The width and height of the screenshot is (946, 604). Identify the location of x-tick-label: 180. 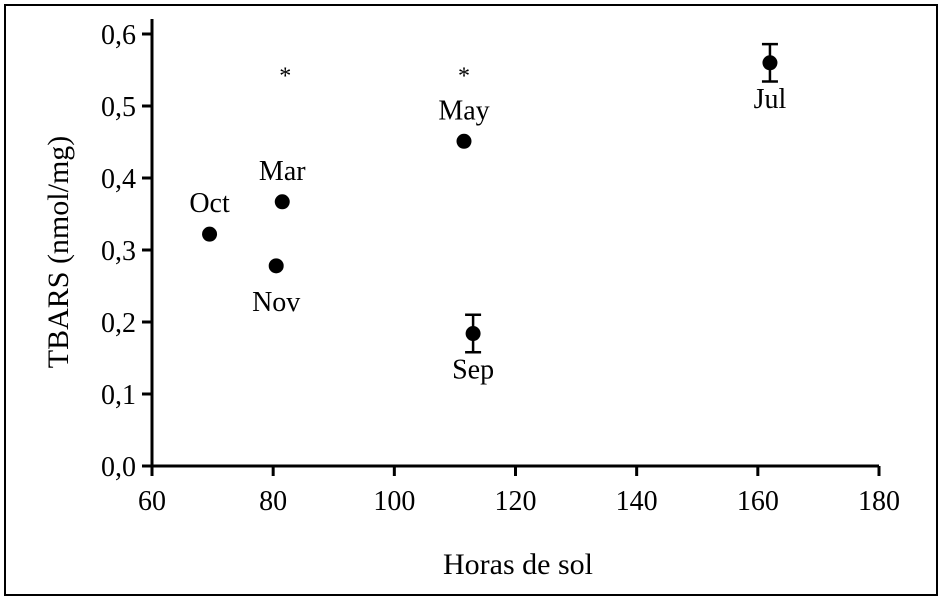
(879, 501).